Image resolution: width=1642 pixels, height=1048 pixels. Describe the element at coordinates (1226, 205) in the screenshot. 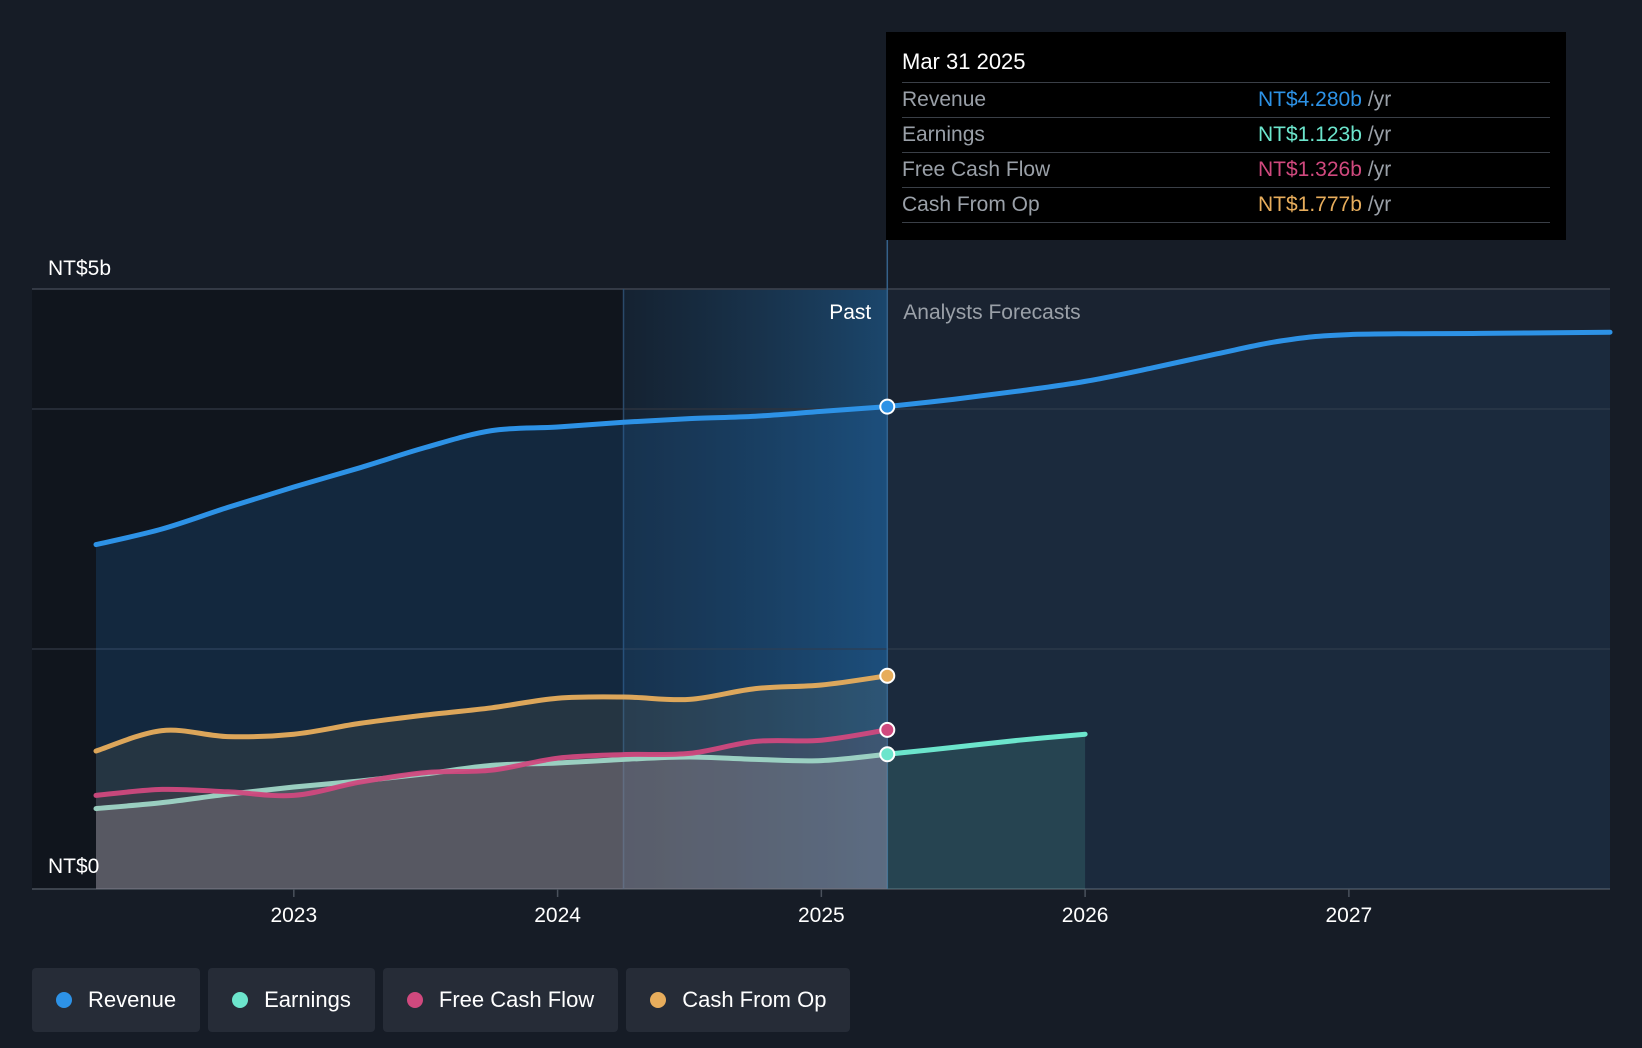

I see `tooltip-row-cash-from-op: Cash From Op NT$1.777b /yr` at that location.